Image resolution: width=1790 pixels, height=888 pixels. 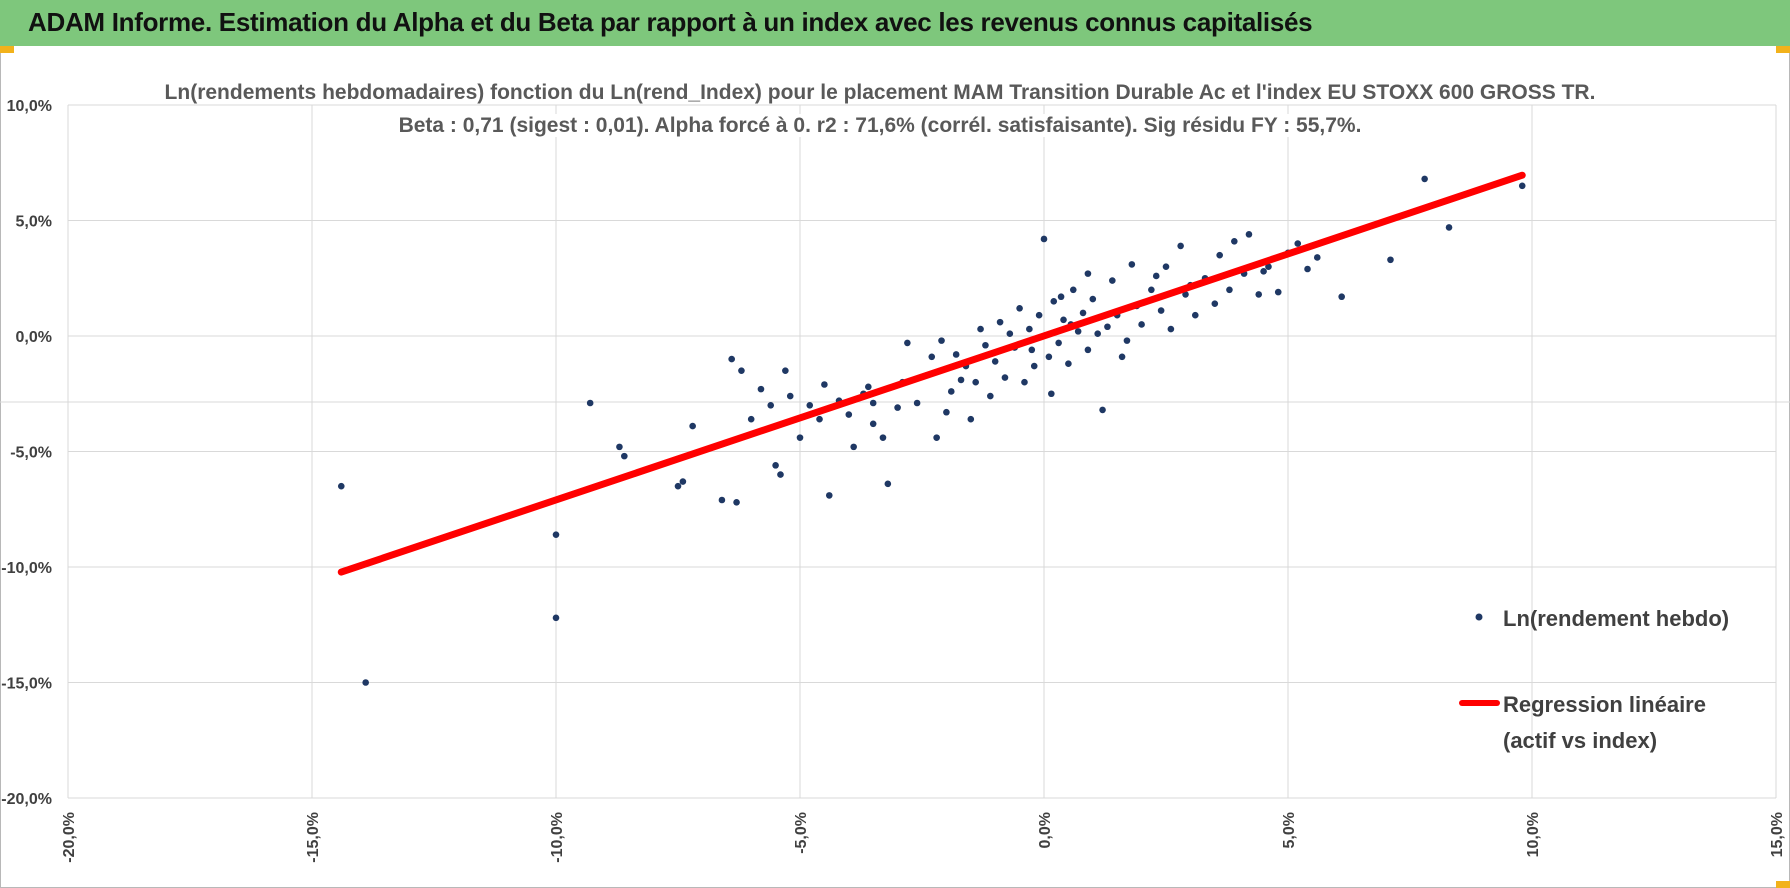 I want to click on legend-point-marker, so click(x=1479, y=617).